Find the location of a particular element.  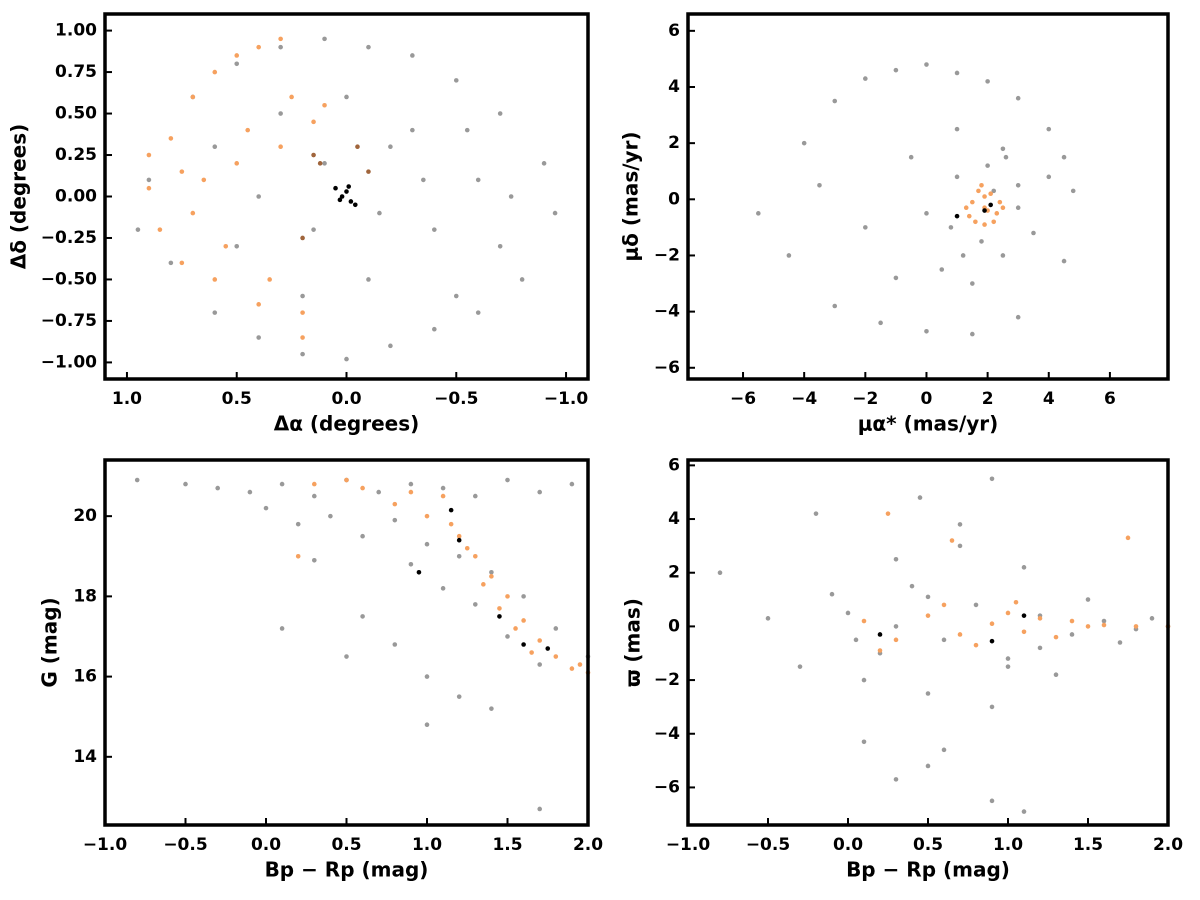

y-tick-label: 6 is located at coordinates (674, 465).